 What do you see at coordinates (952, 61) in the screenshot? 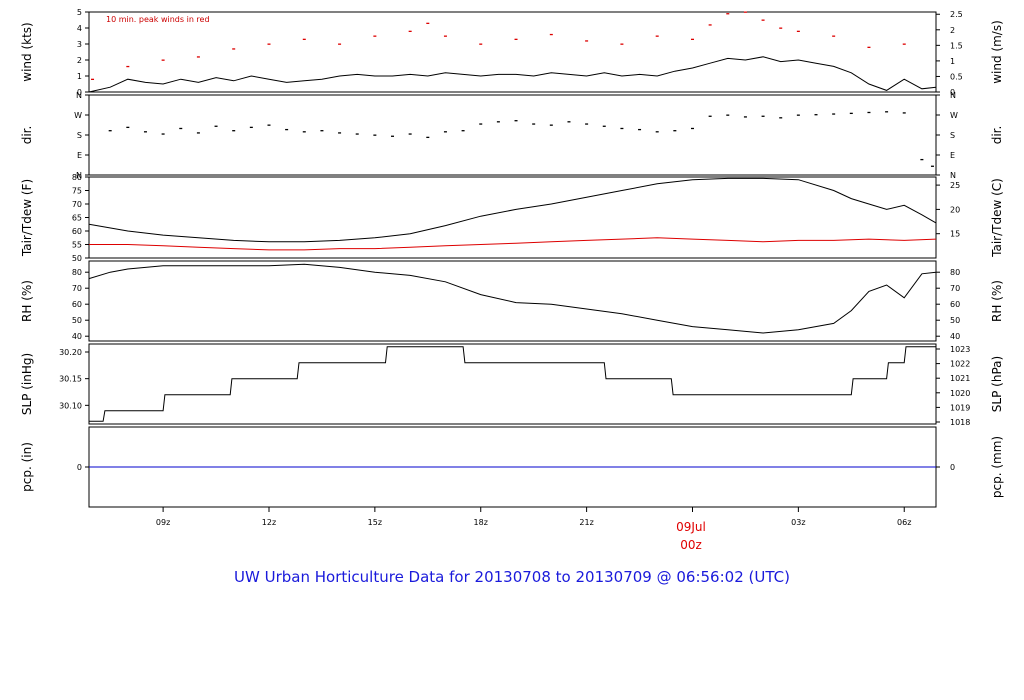
I see `right-tick-label-wind: 1` at bounding box center [952, 61].